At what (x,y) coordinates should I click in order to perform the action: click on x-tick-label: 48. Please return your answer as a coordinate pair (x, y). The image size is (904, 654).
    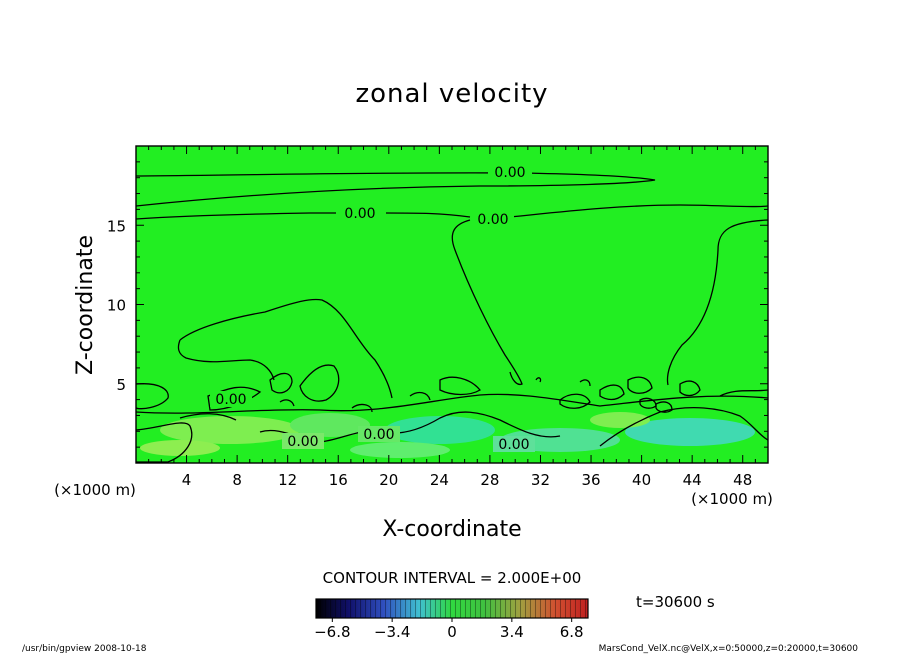
    Looking at the image, I should click on (742, 480).